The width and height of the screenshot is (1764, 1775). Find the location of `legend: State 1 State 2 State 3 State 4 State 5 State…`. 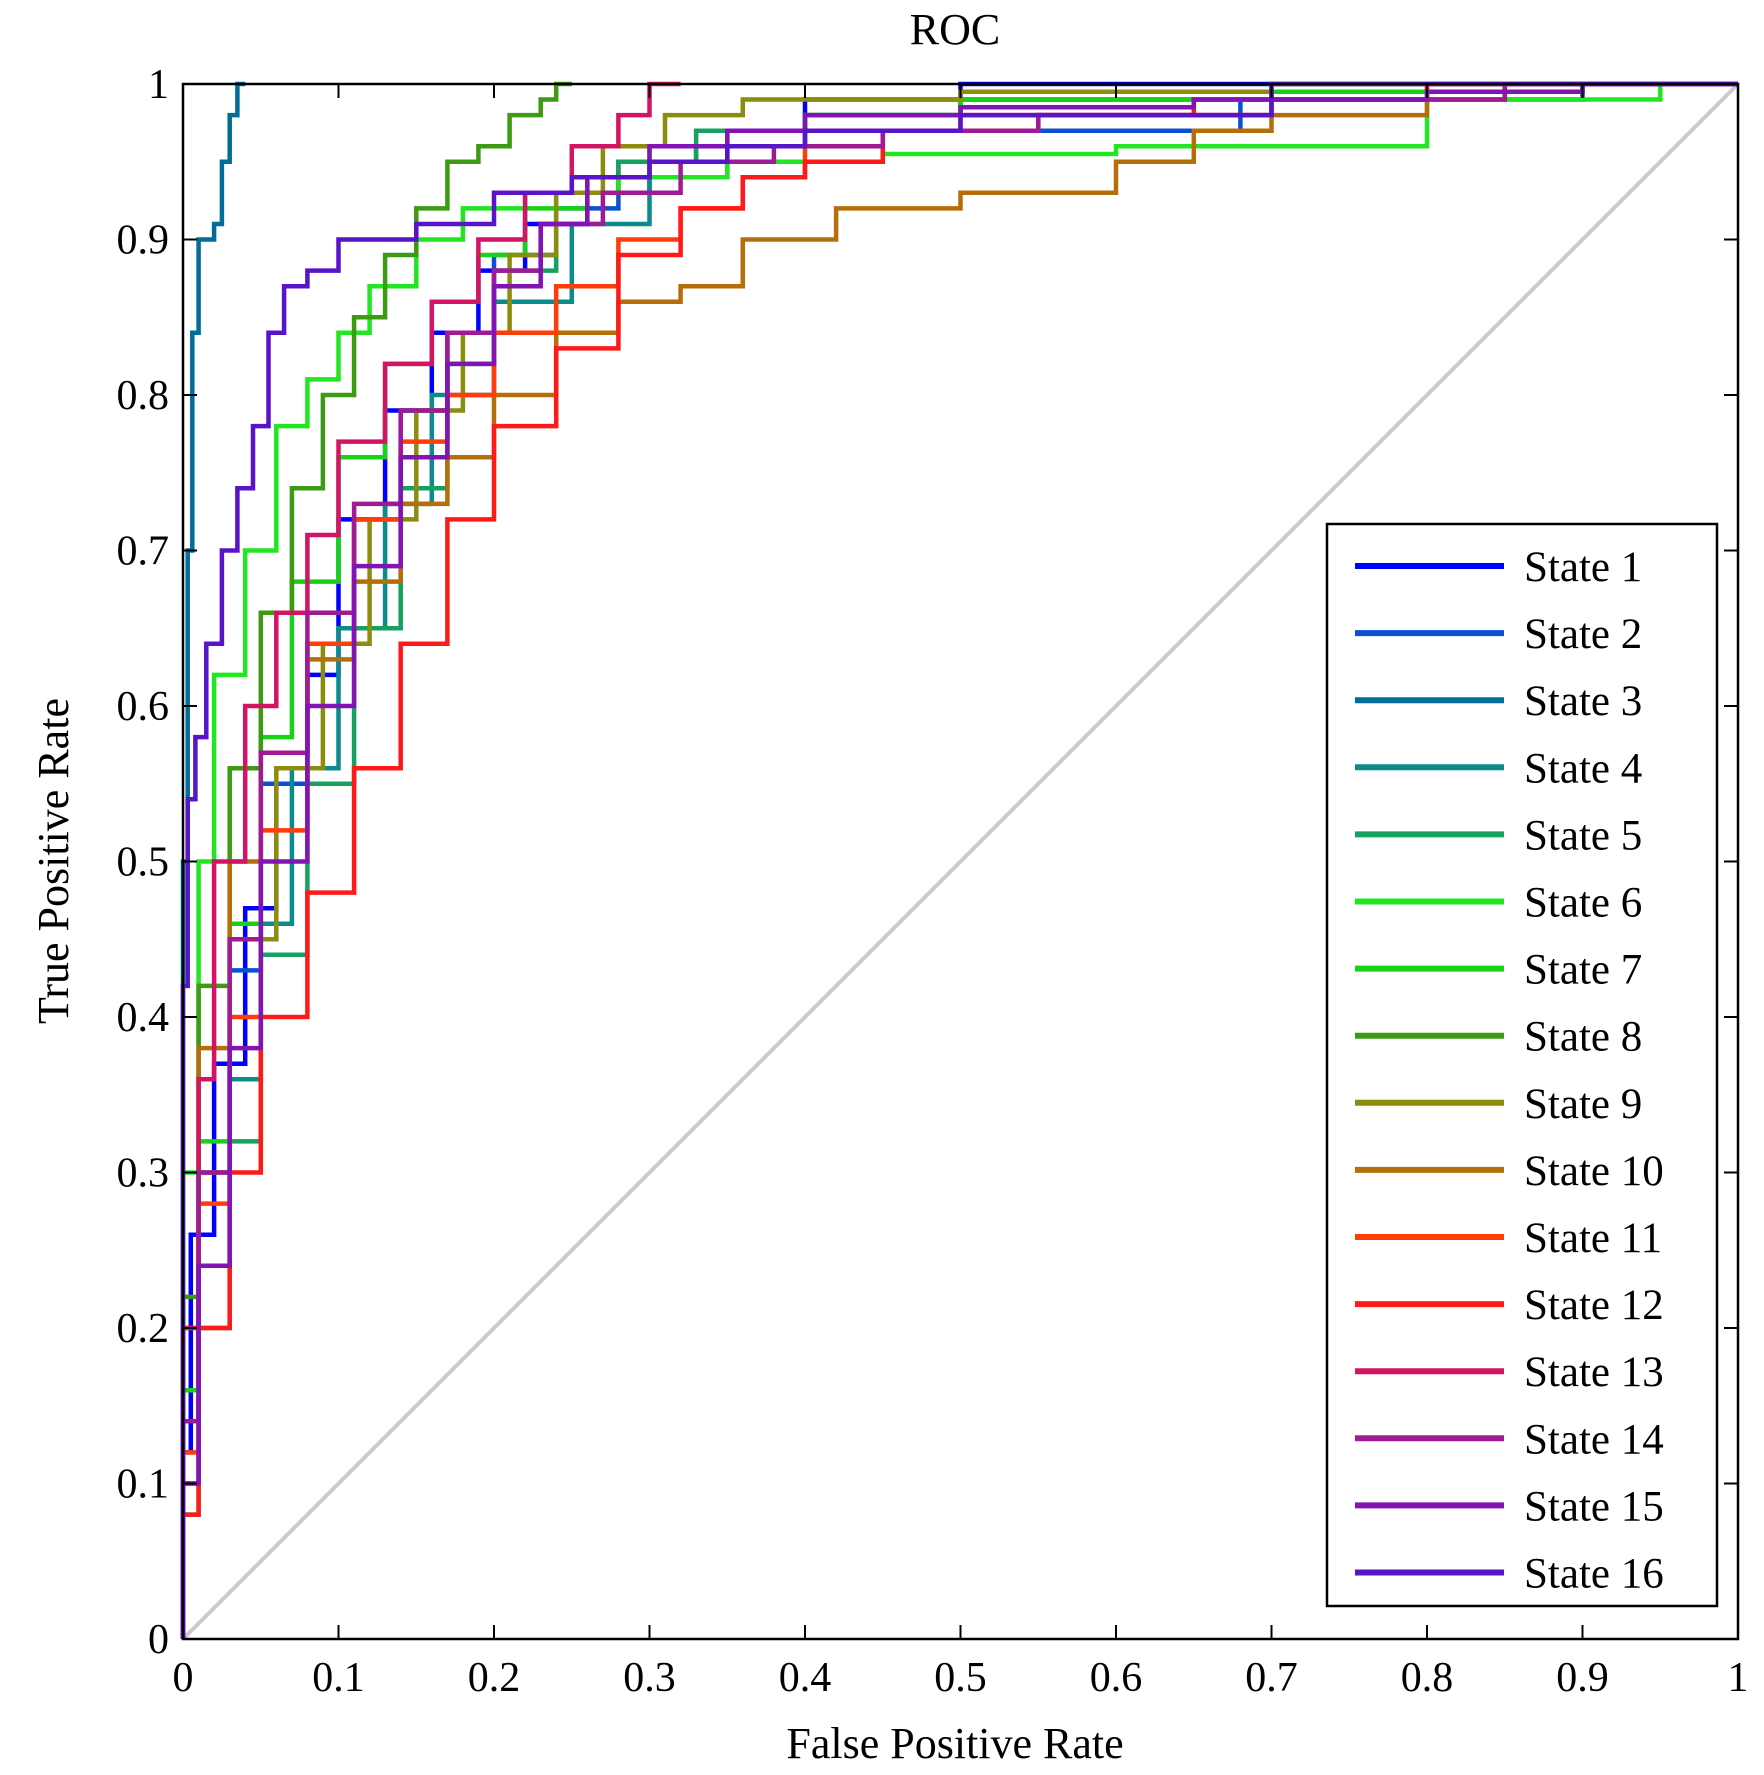

legend: State 1 State 2 State 3 State 4 State 5 State… is located at coordinates (1522, 1065).